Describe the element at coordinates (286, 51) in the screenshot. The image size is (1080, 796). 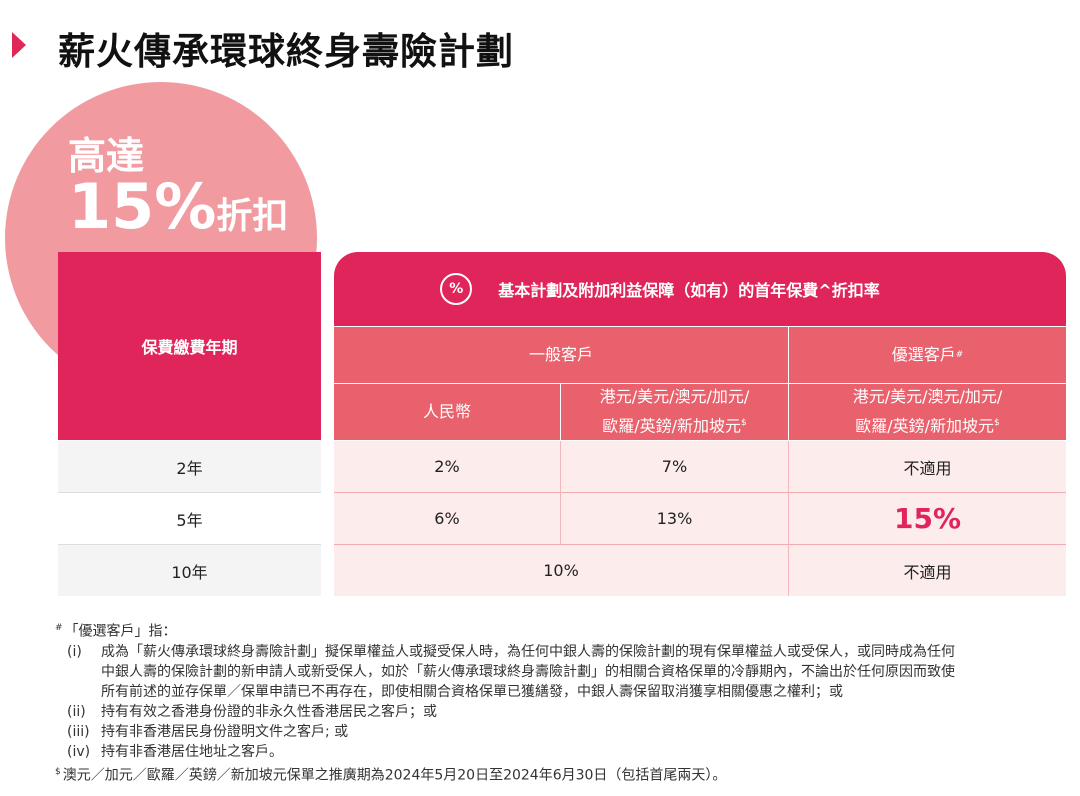
I see `page-title: 薪火傳承環球終身壽險計劃` at that location.